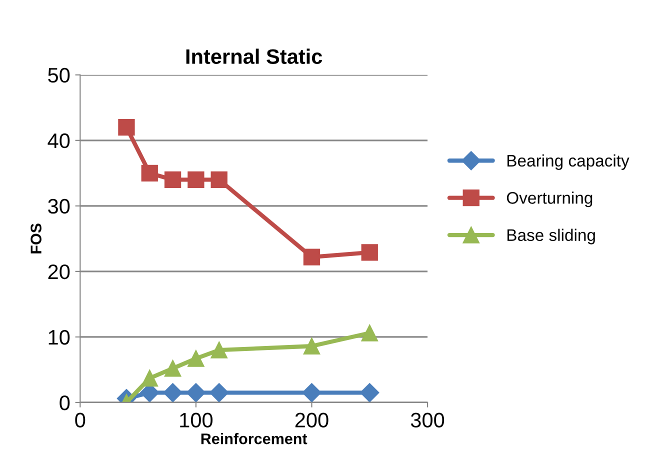 Image resolution: width=668 pixels, height=468 pixels. I want to click on legend-label: Base sliding, so click(551, 236).